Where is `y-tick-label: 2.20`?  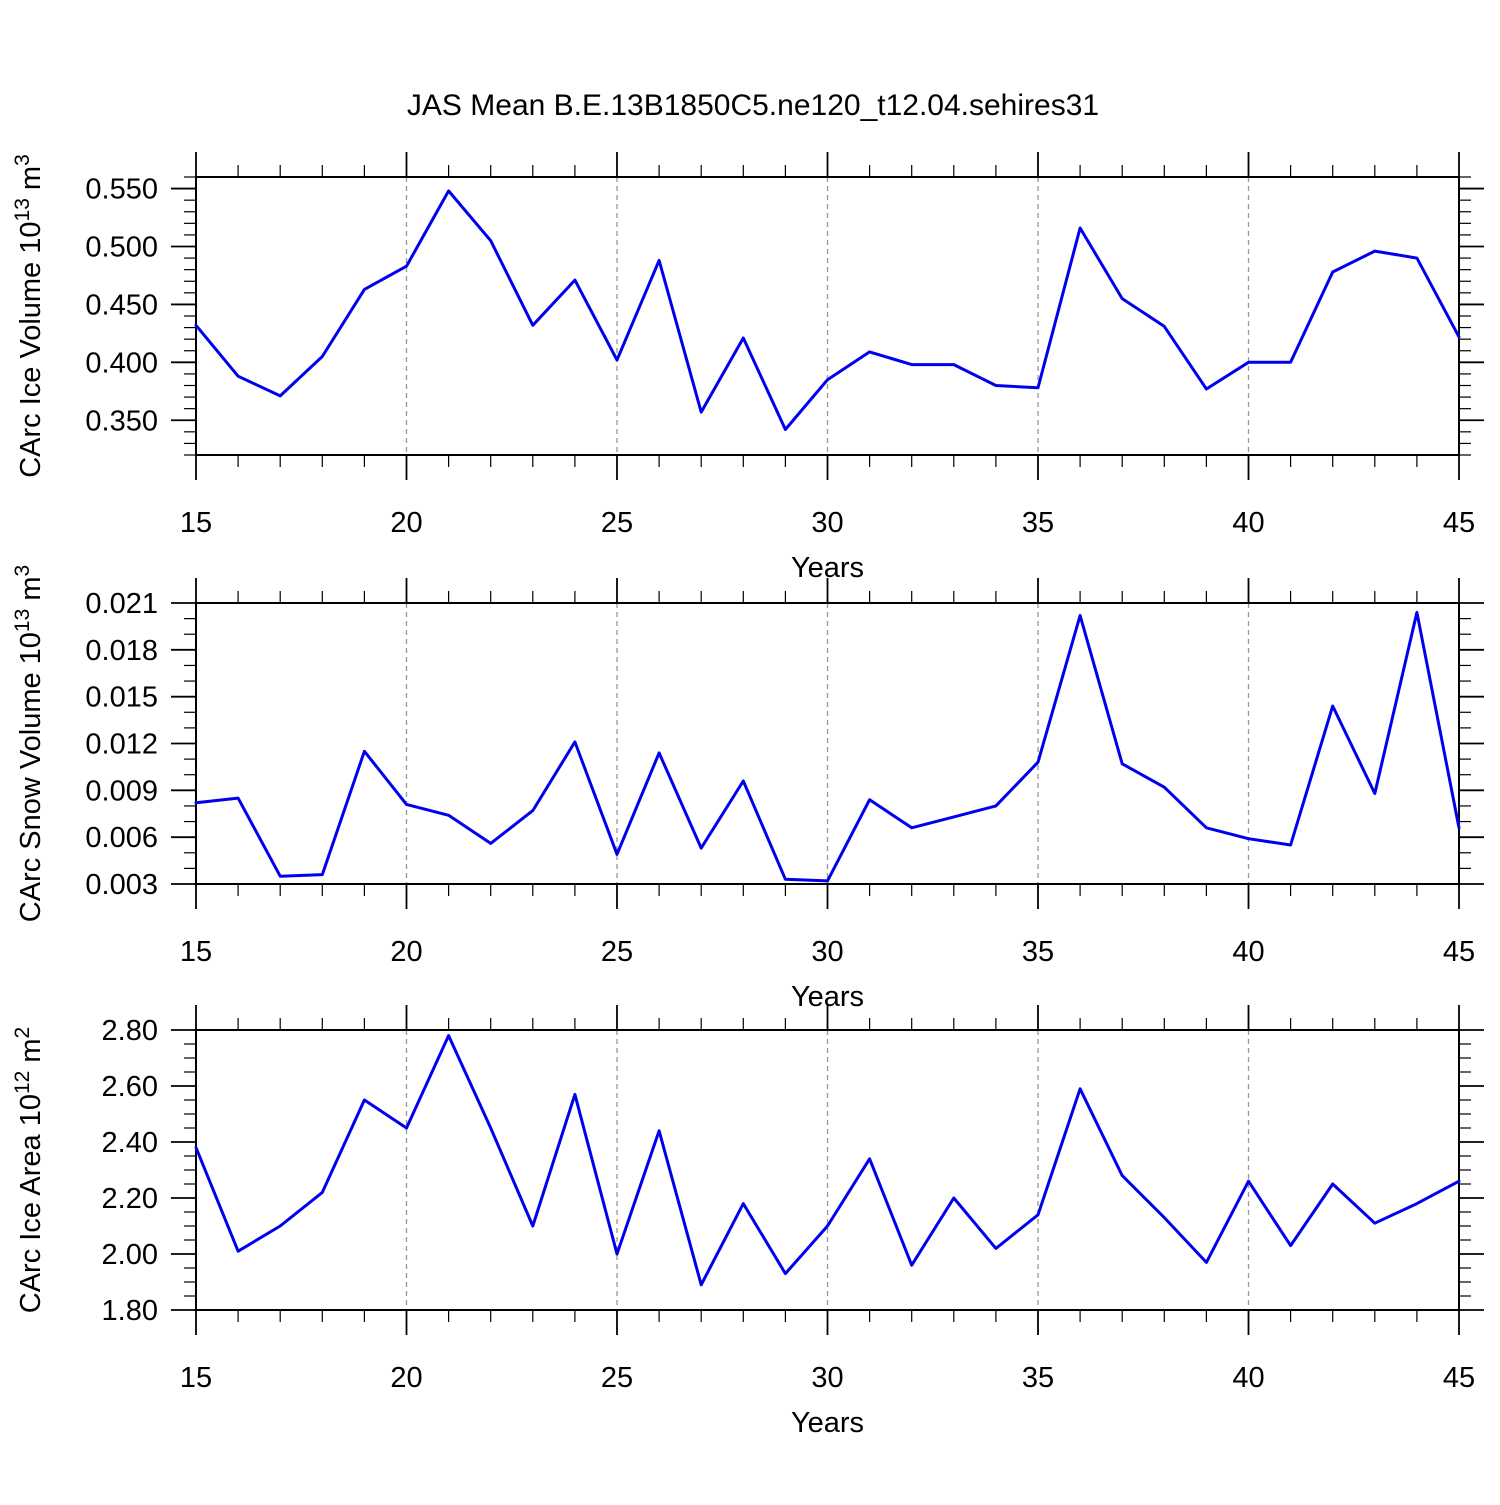
y-tick-label: 2.20 is located at coordinates (130, 1199).